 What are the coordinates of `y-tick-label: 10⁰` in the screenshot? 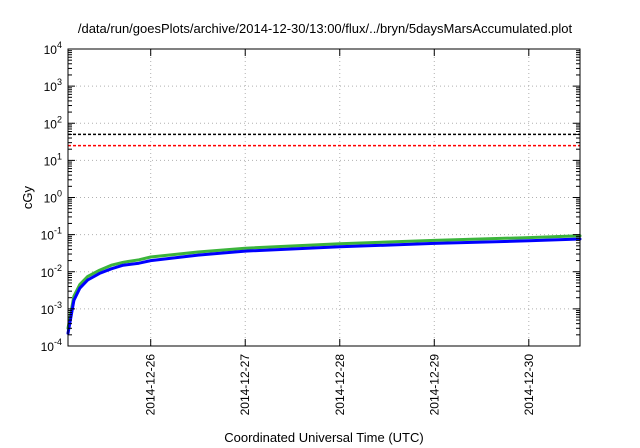 It's located at (53, 197).